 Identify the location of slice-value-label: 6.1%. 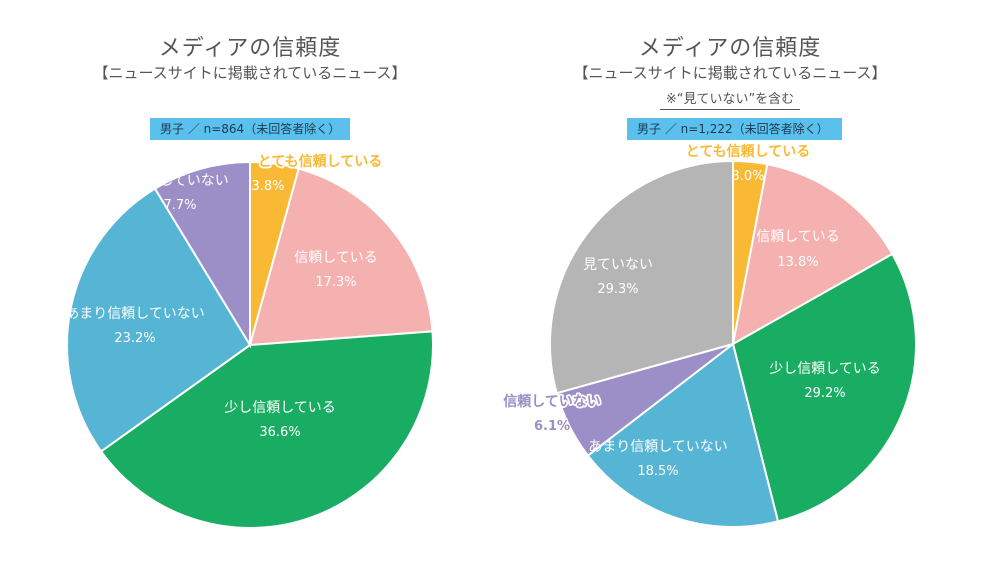
(552, 426).